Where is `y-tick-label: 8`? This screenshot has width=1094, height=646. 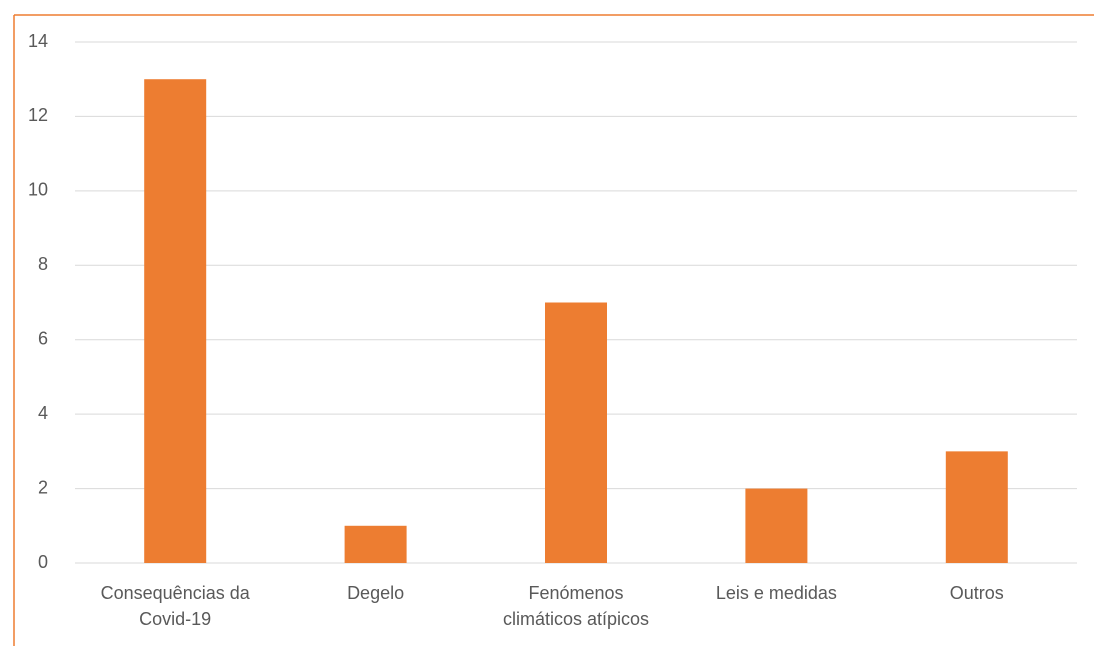 y-tick-label: 8 is located at coordinates (43, 264).